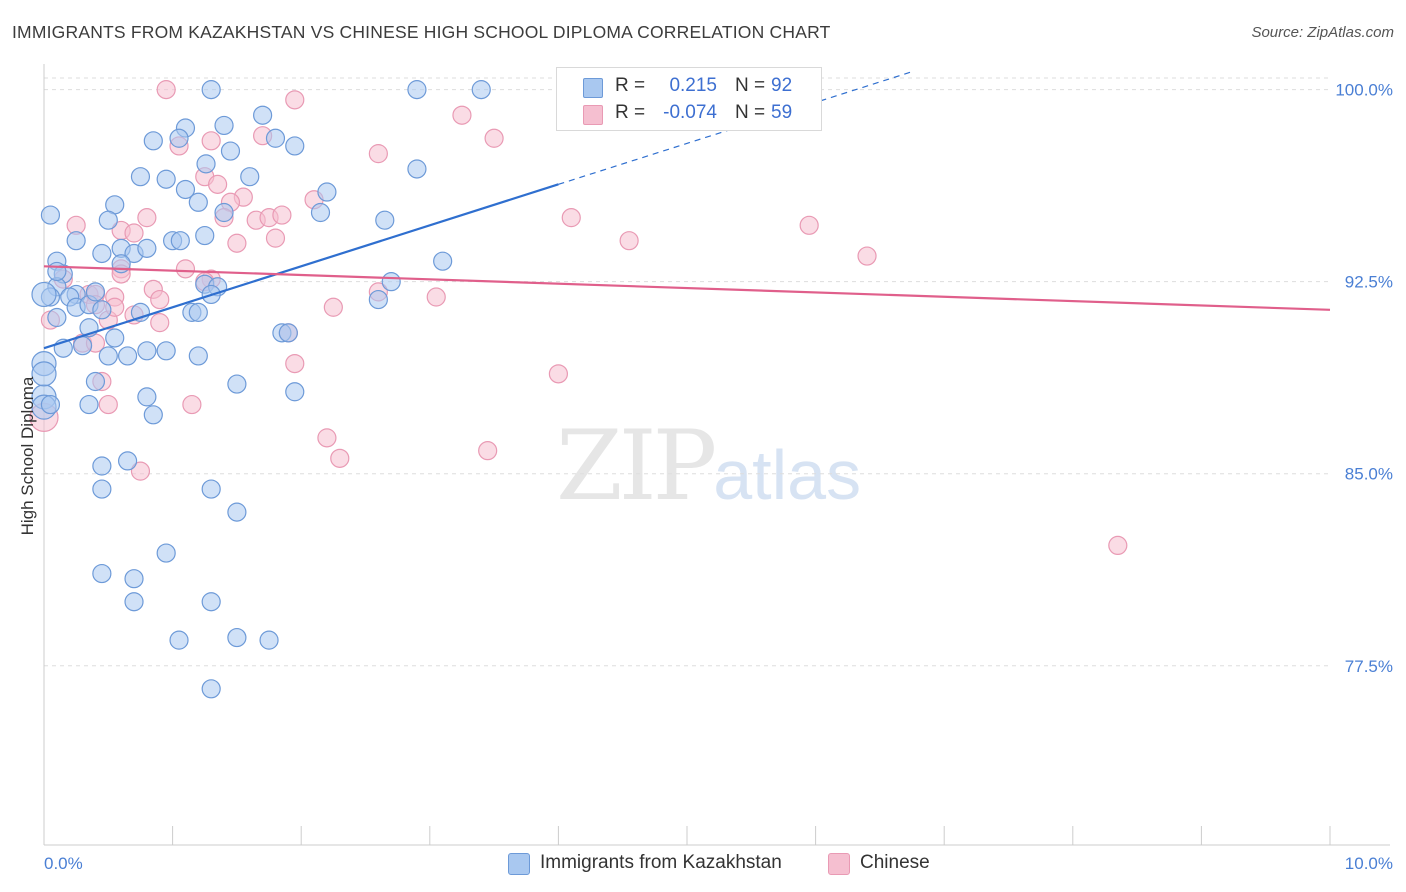  I want to click on bottom-legend-swatch-pink, so click(839, 864).